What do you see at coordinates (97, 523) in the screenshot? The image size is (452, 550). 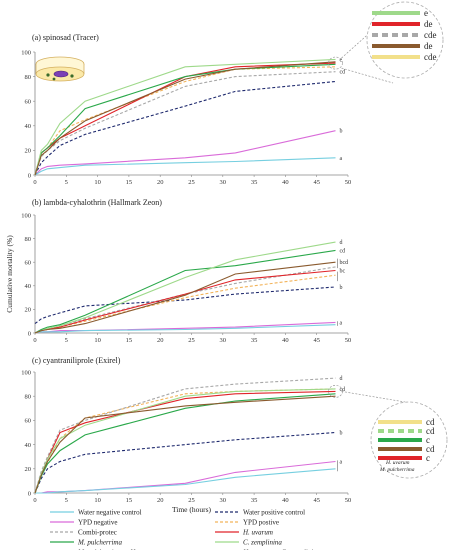 I see `legend-label: YPD negative` at bounding box center [97, 523].